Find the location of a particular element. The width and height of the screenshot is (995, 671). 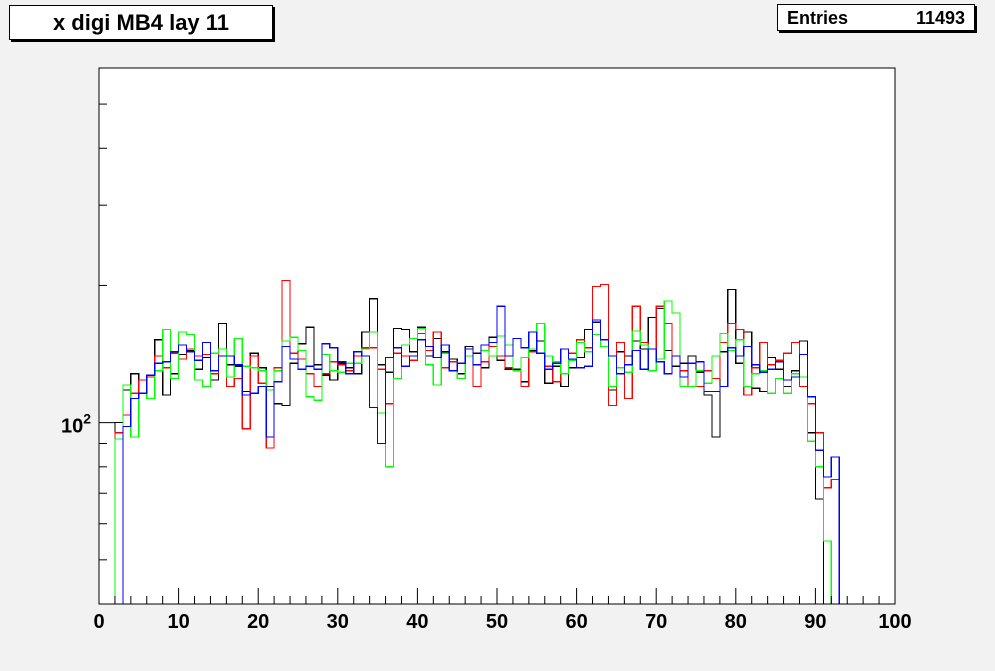

histogram-title: x digi MB4 lay 11 is located at coordinates (141, 22).